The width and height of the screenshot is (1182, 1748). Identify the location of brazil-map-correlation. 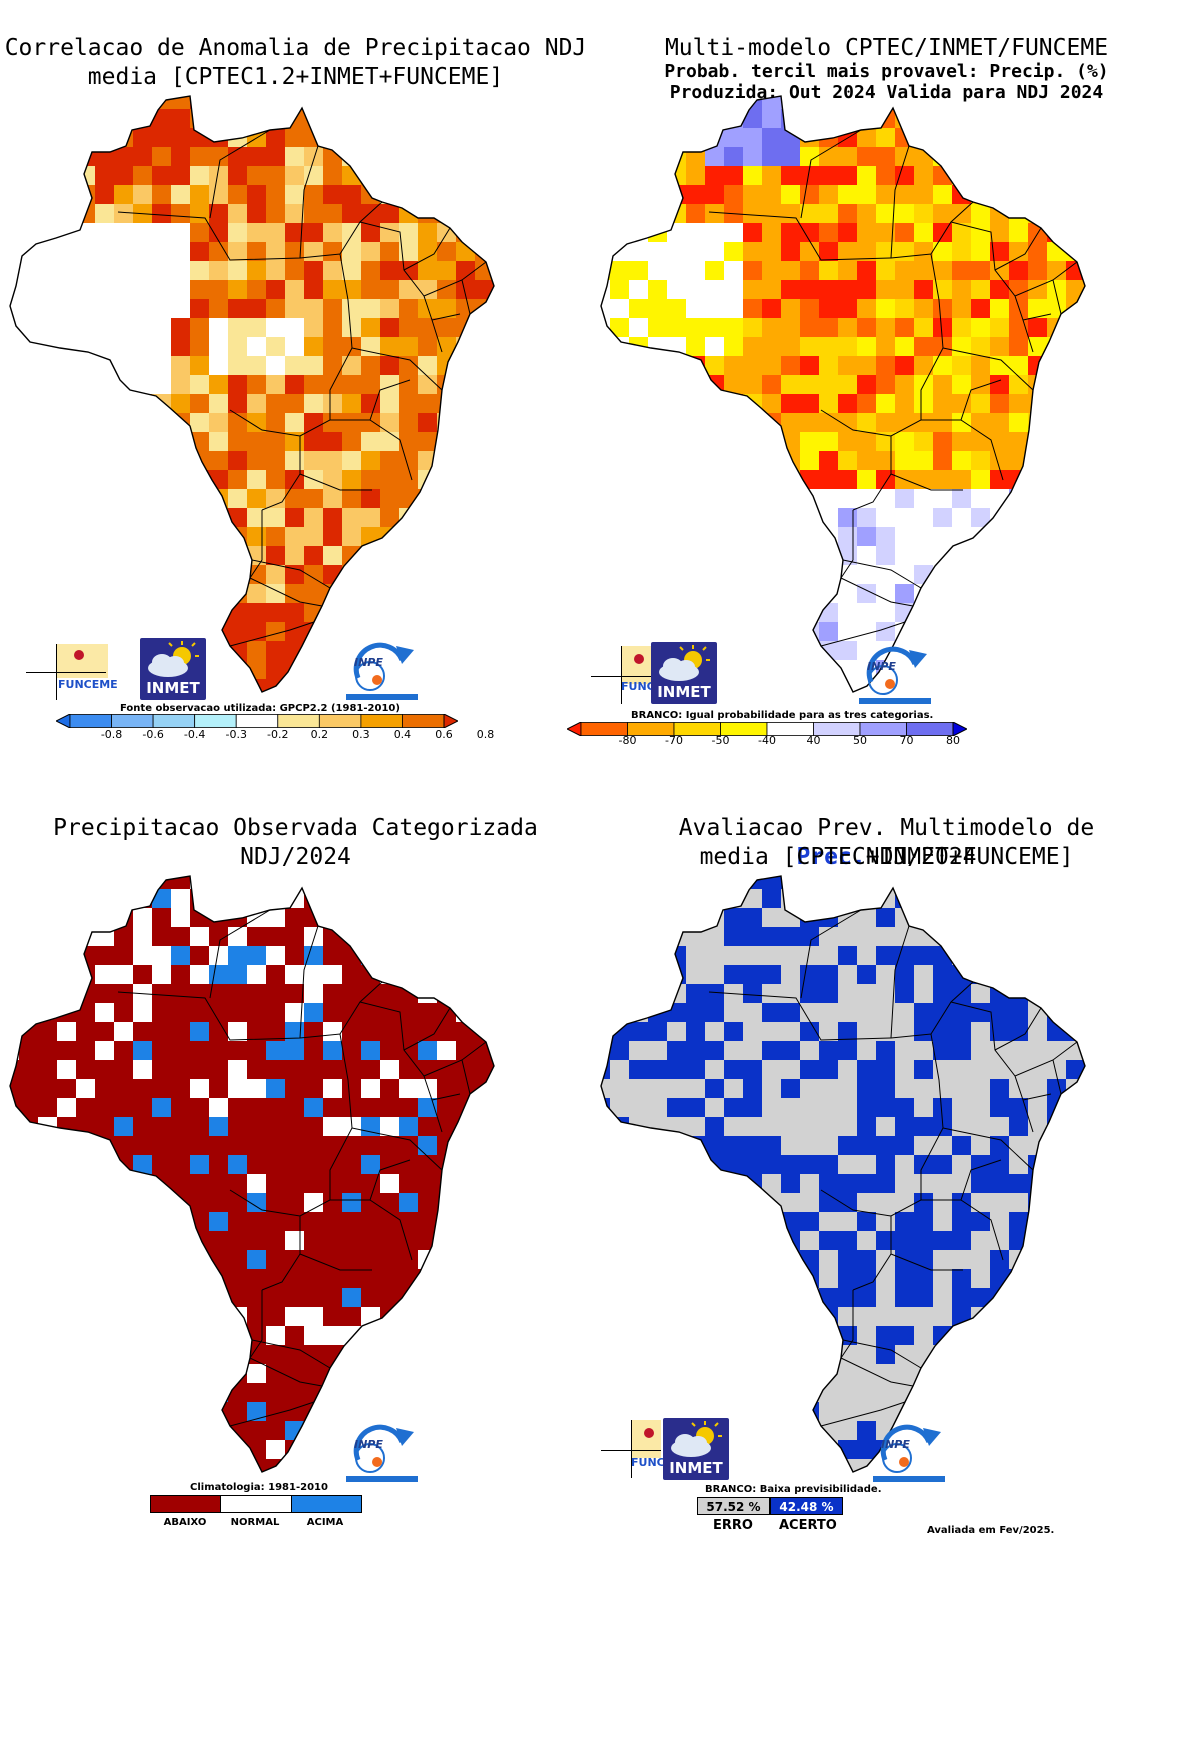
(261, 394).